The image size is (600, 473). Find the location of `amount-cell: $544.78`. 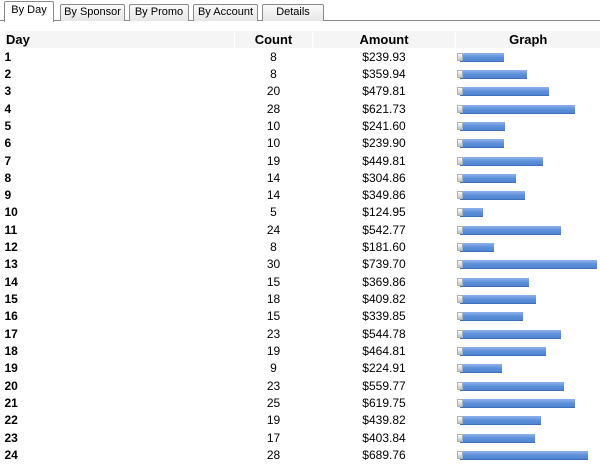

amount-cell: $544.78 is located at coordinates (384, 333).